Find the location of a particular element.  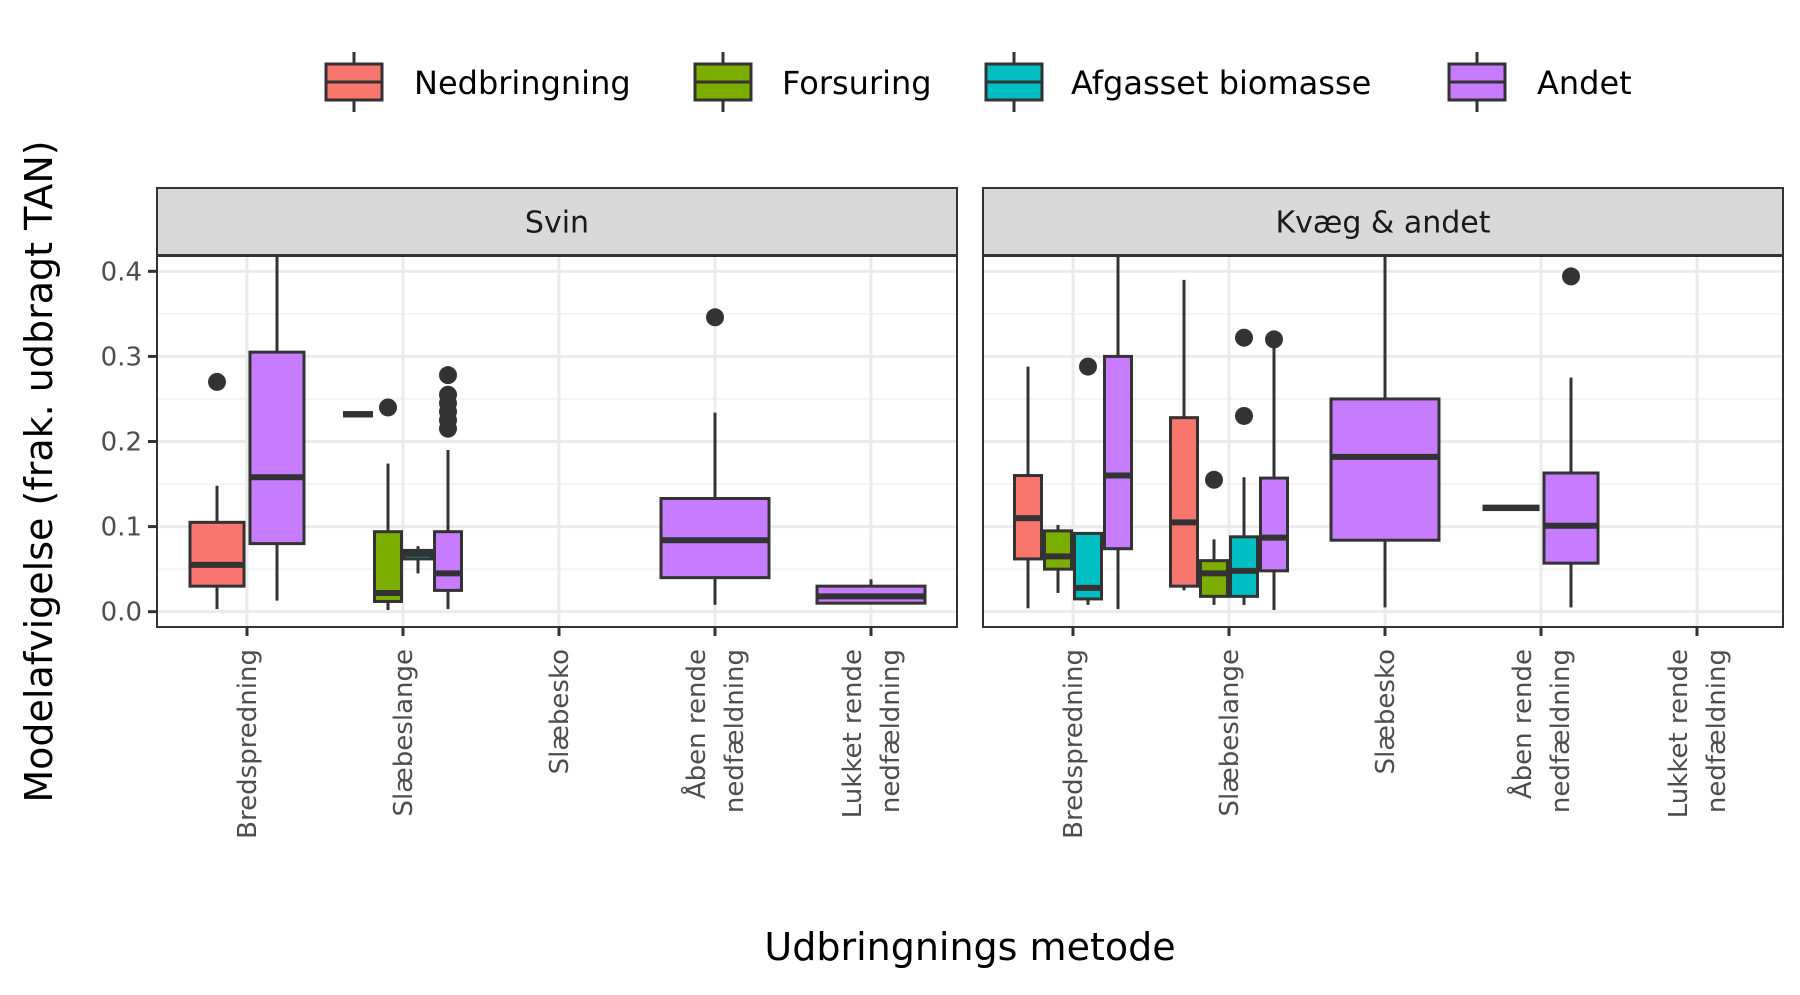

y-tick-label: 0.1 is located at coordinates (121, 528).